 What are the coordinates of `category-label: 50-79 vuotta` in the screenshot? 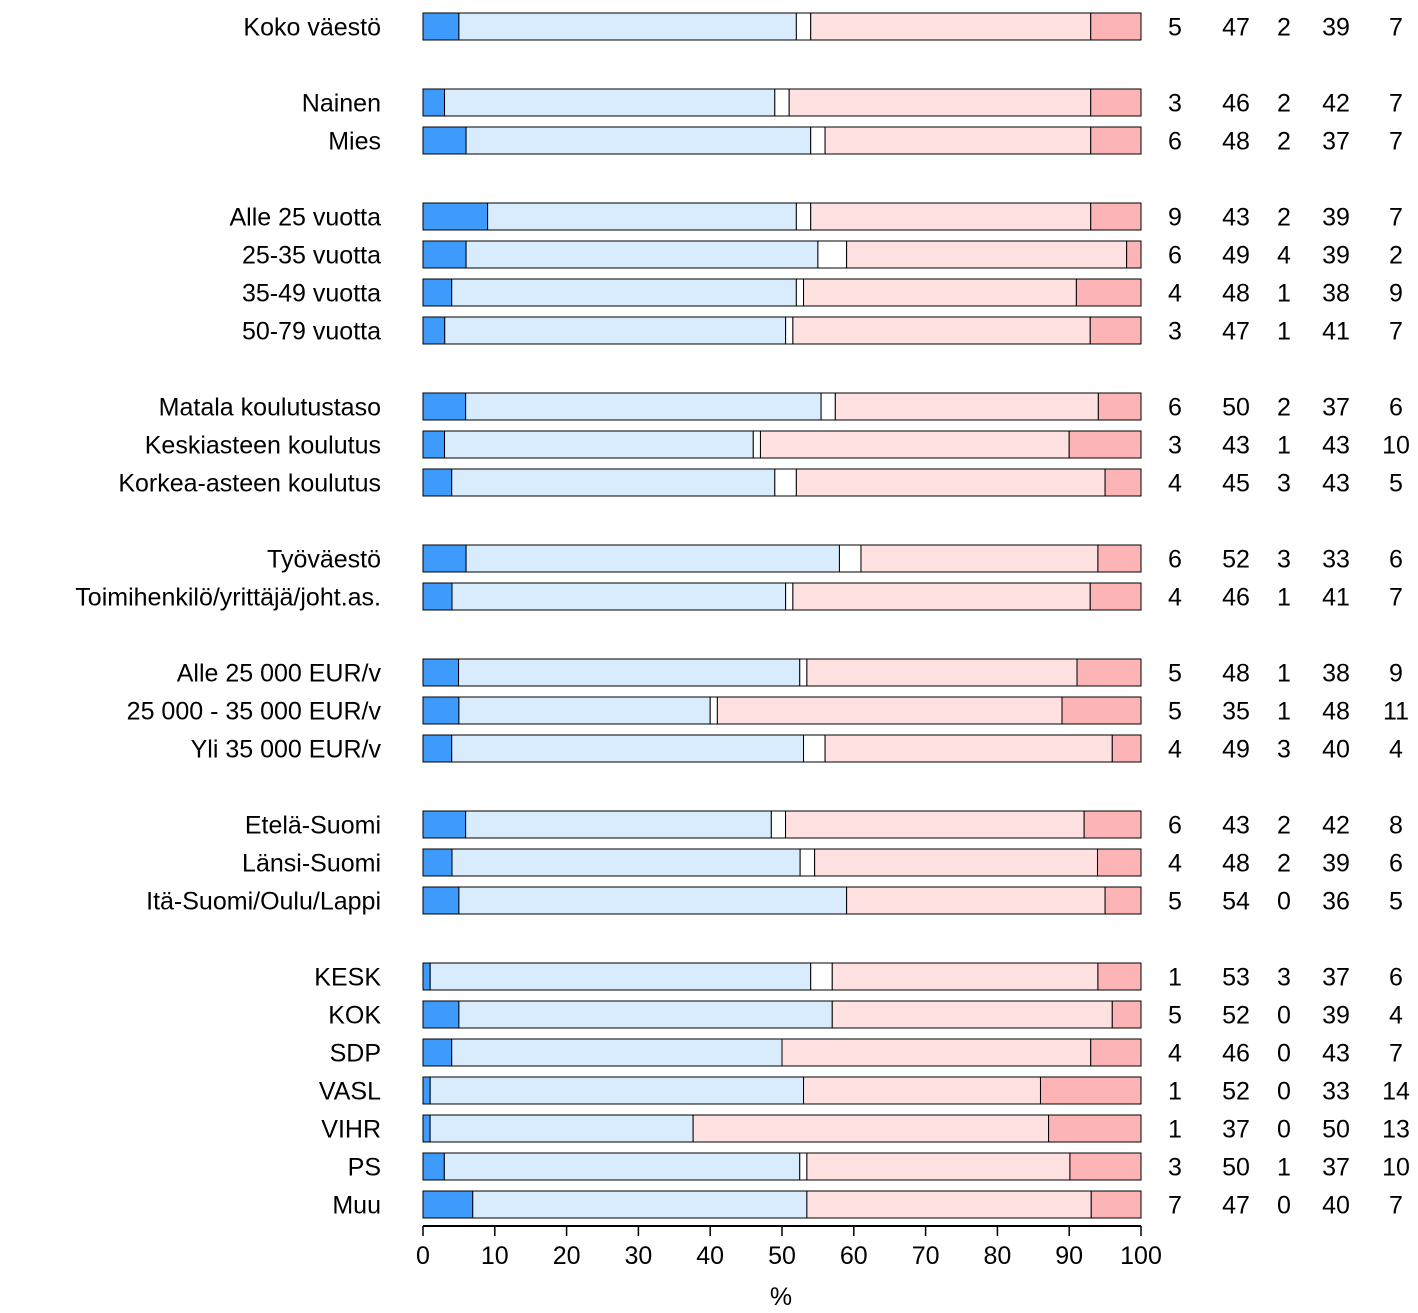 It's located at (311, 332).